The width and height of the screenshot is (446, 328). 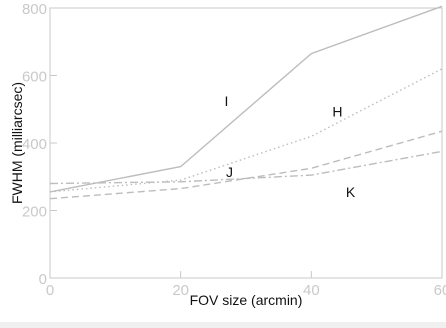 What do you see at coordinates (34, 9) in the screenshot?
I see `y-tick-label: 800` at bounding box center [34, 9].